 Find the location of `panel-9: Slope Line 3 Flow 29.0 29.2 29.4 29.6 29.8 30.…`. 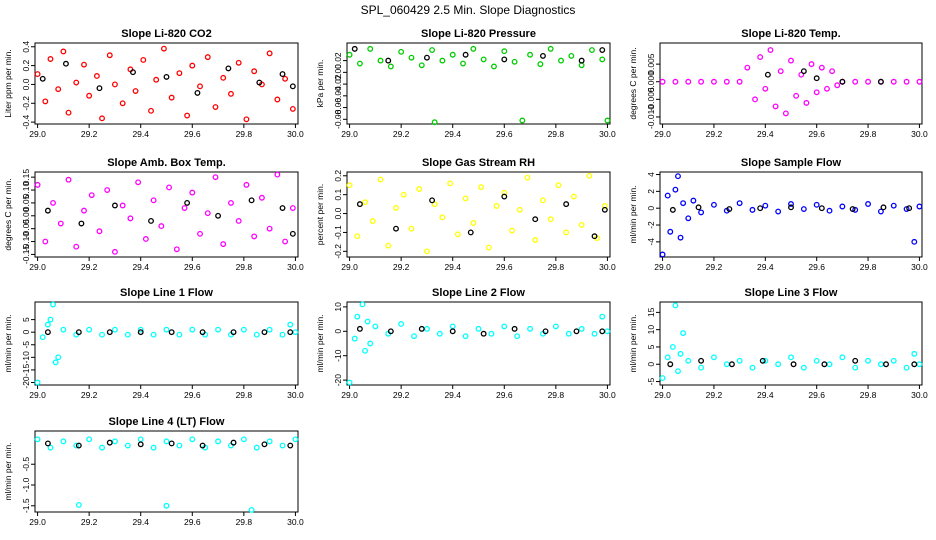

panel-9: Slope Line 3 Flow 29.0 29.2 29.4 29.6 29.8 30.… is located at coordinates (778, 343).